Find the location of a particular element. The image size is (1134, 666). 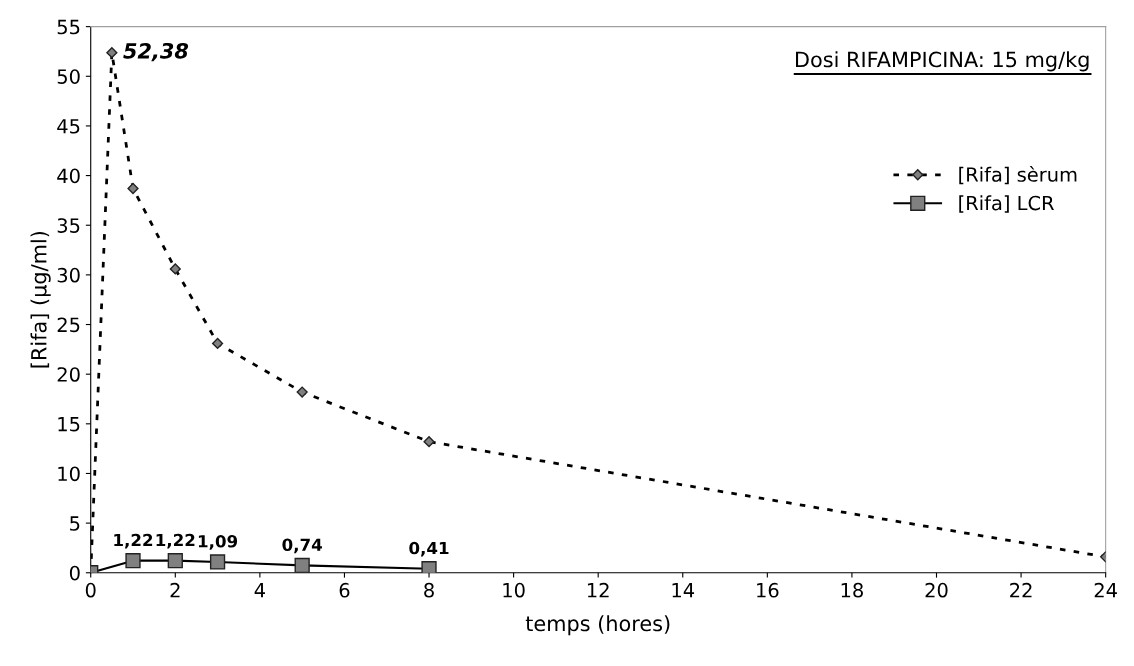

data-label: 52,38 is located at coordinates (156, 52).